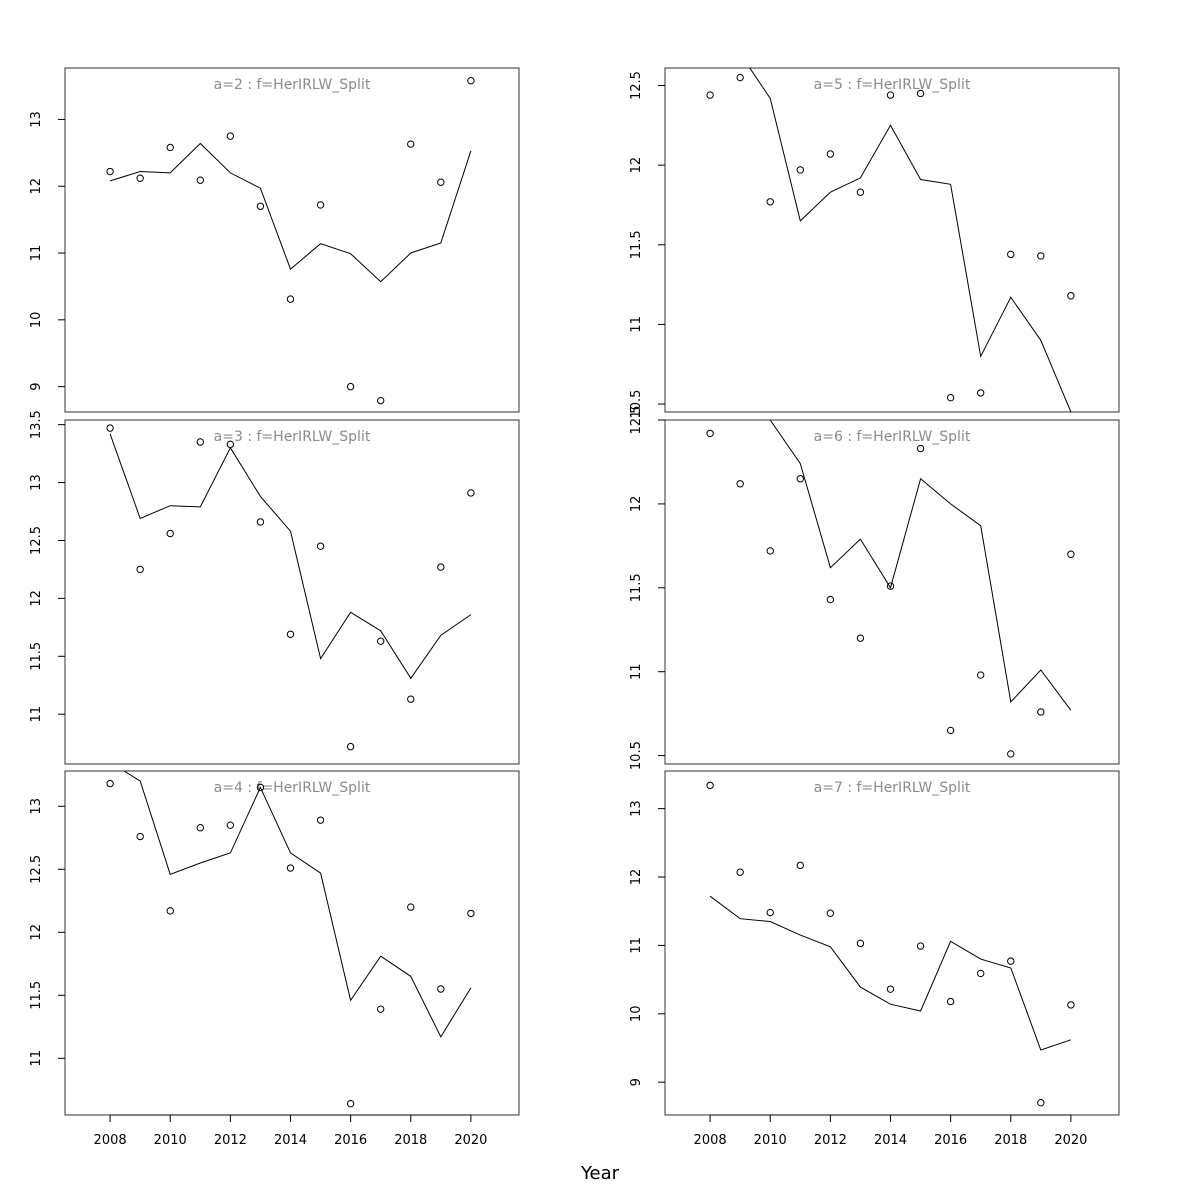 The image size is (1200, 1200). I want to click on y-tick-label: 11.5, so click(36, 995).